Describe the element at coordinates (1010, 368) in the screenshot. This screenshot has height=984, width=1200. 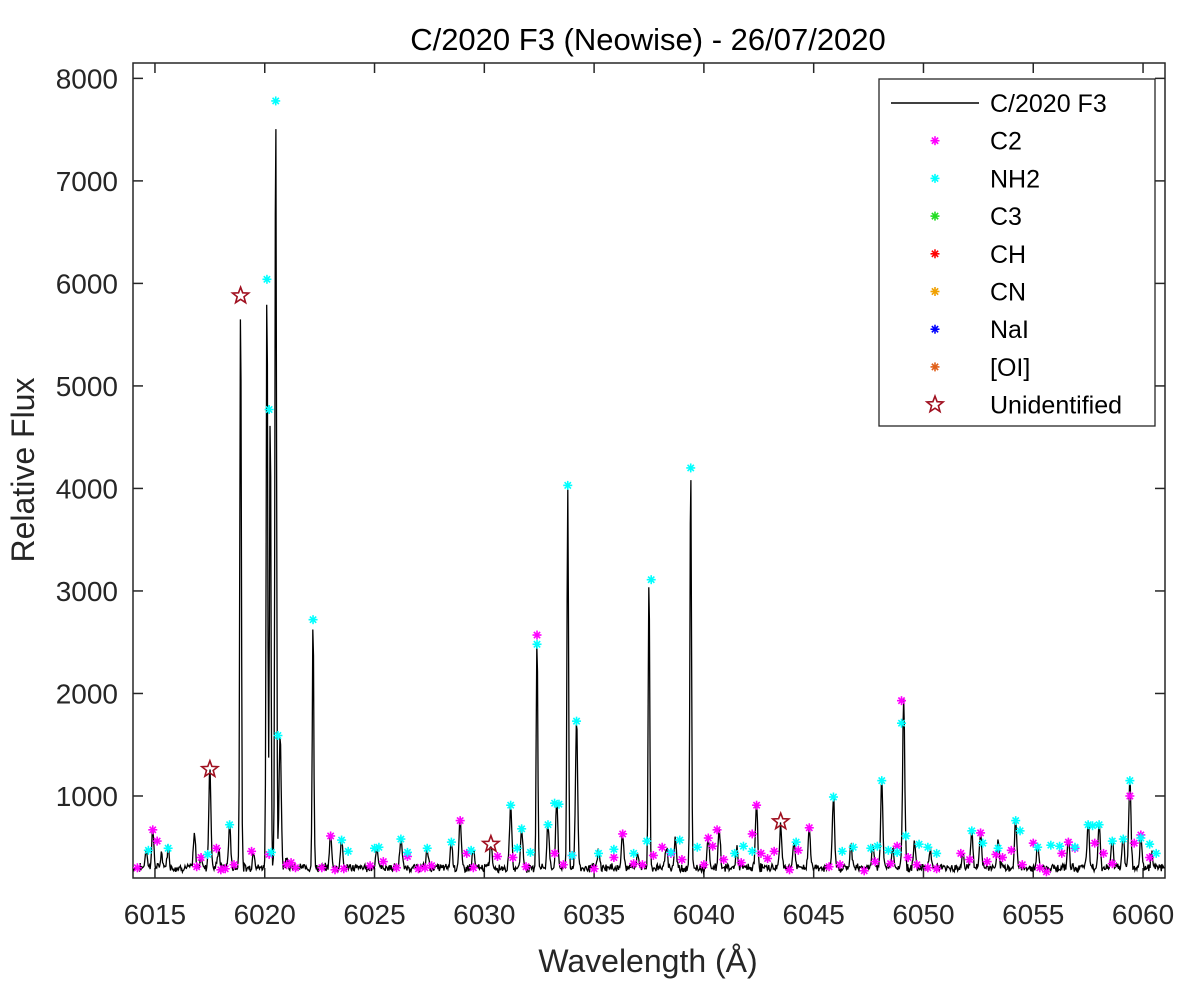
I see `legend-label: [OI]` at that location.